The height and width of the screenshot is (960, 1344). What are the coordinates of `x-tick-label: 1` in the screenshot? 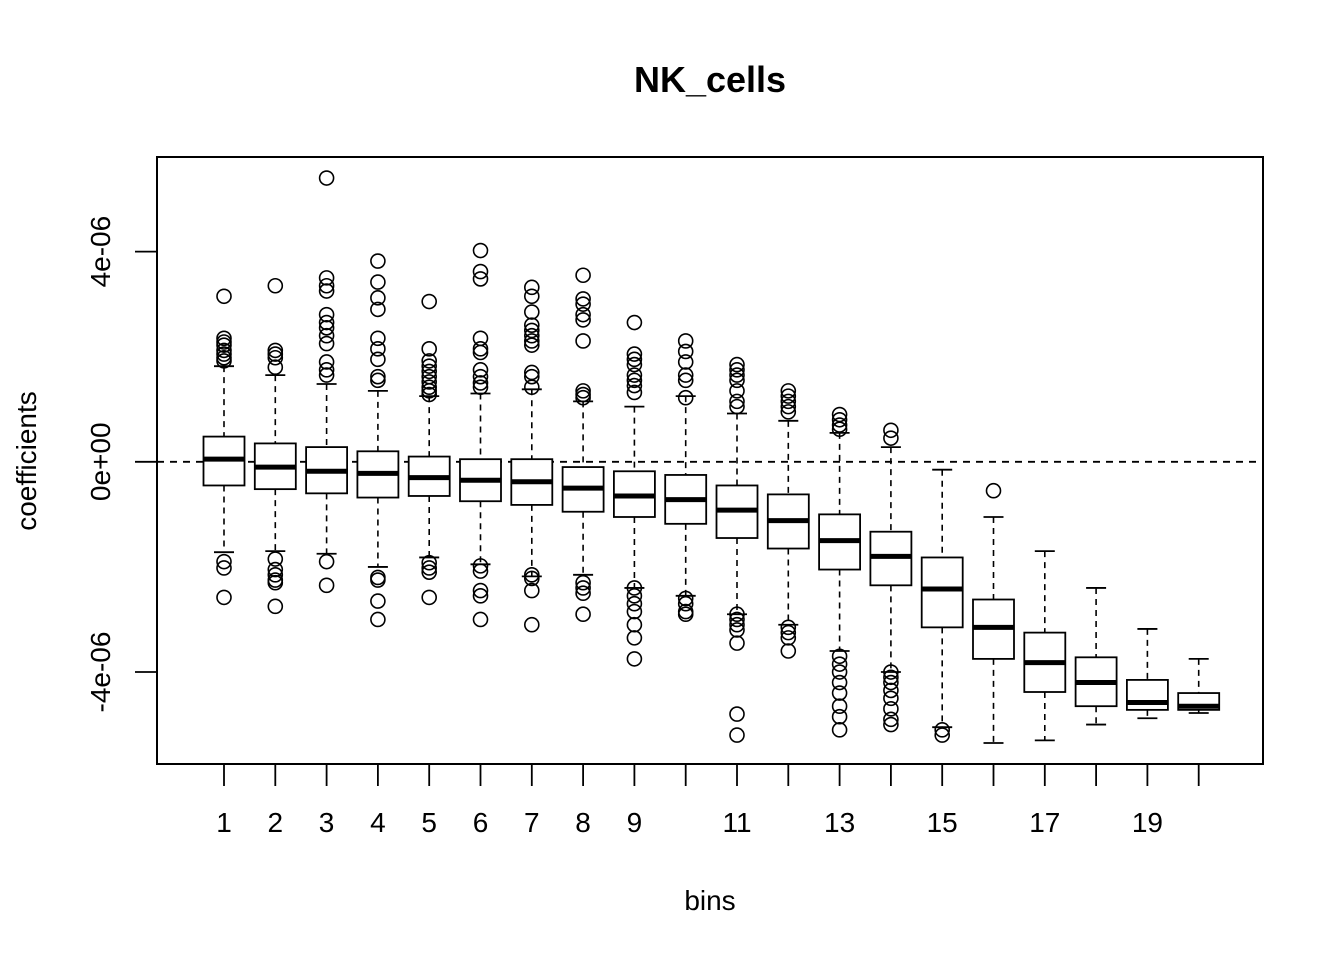 It's located at (224, 822).